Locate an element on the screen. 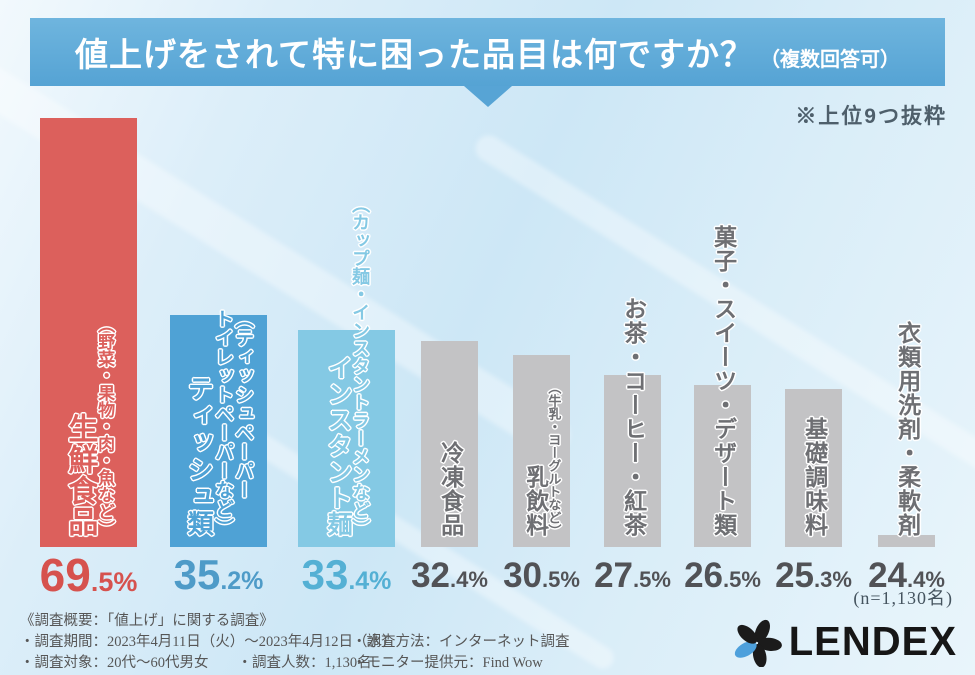 The height and width of the screenshot is (675, 975). sample-size-label: (n=1,130名) is located at coordinates (903, 598).